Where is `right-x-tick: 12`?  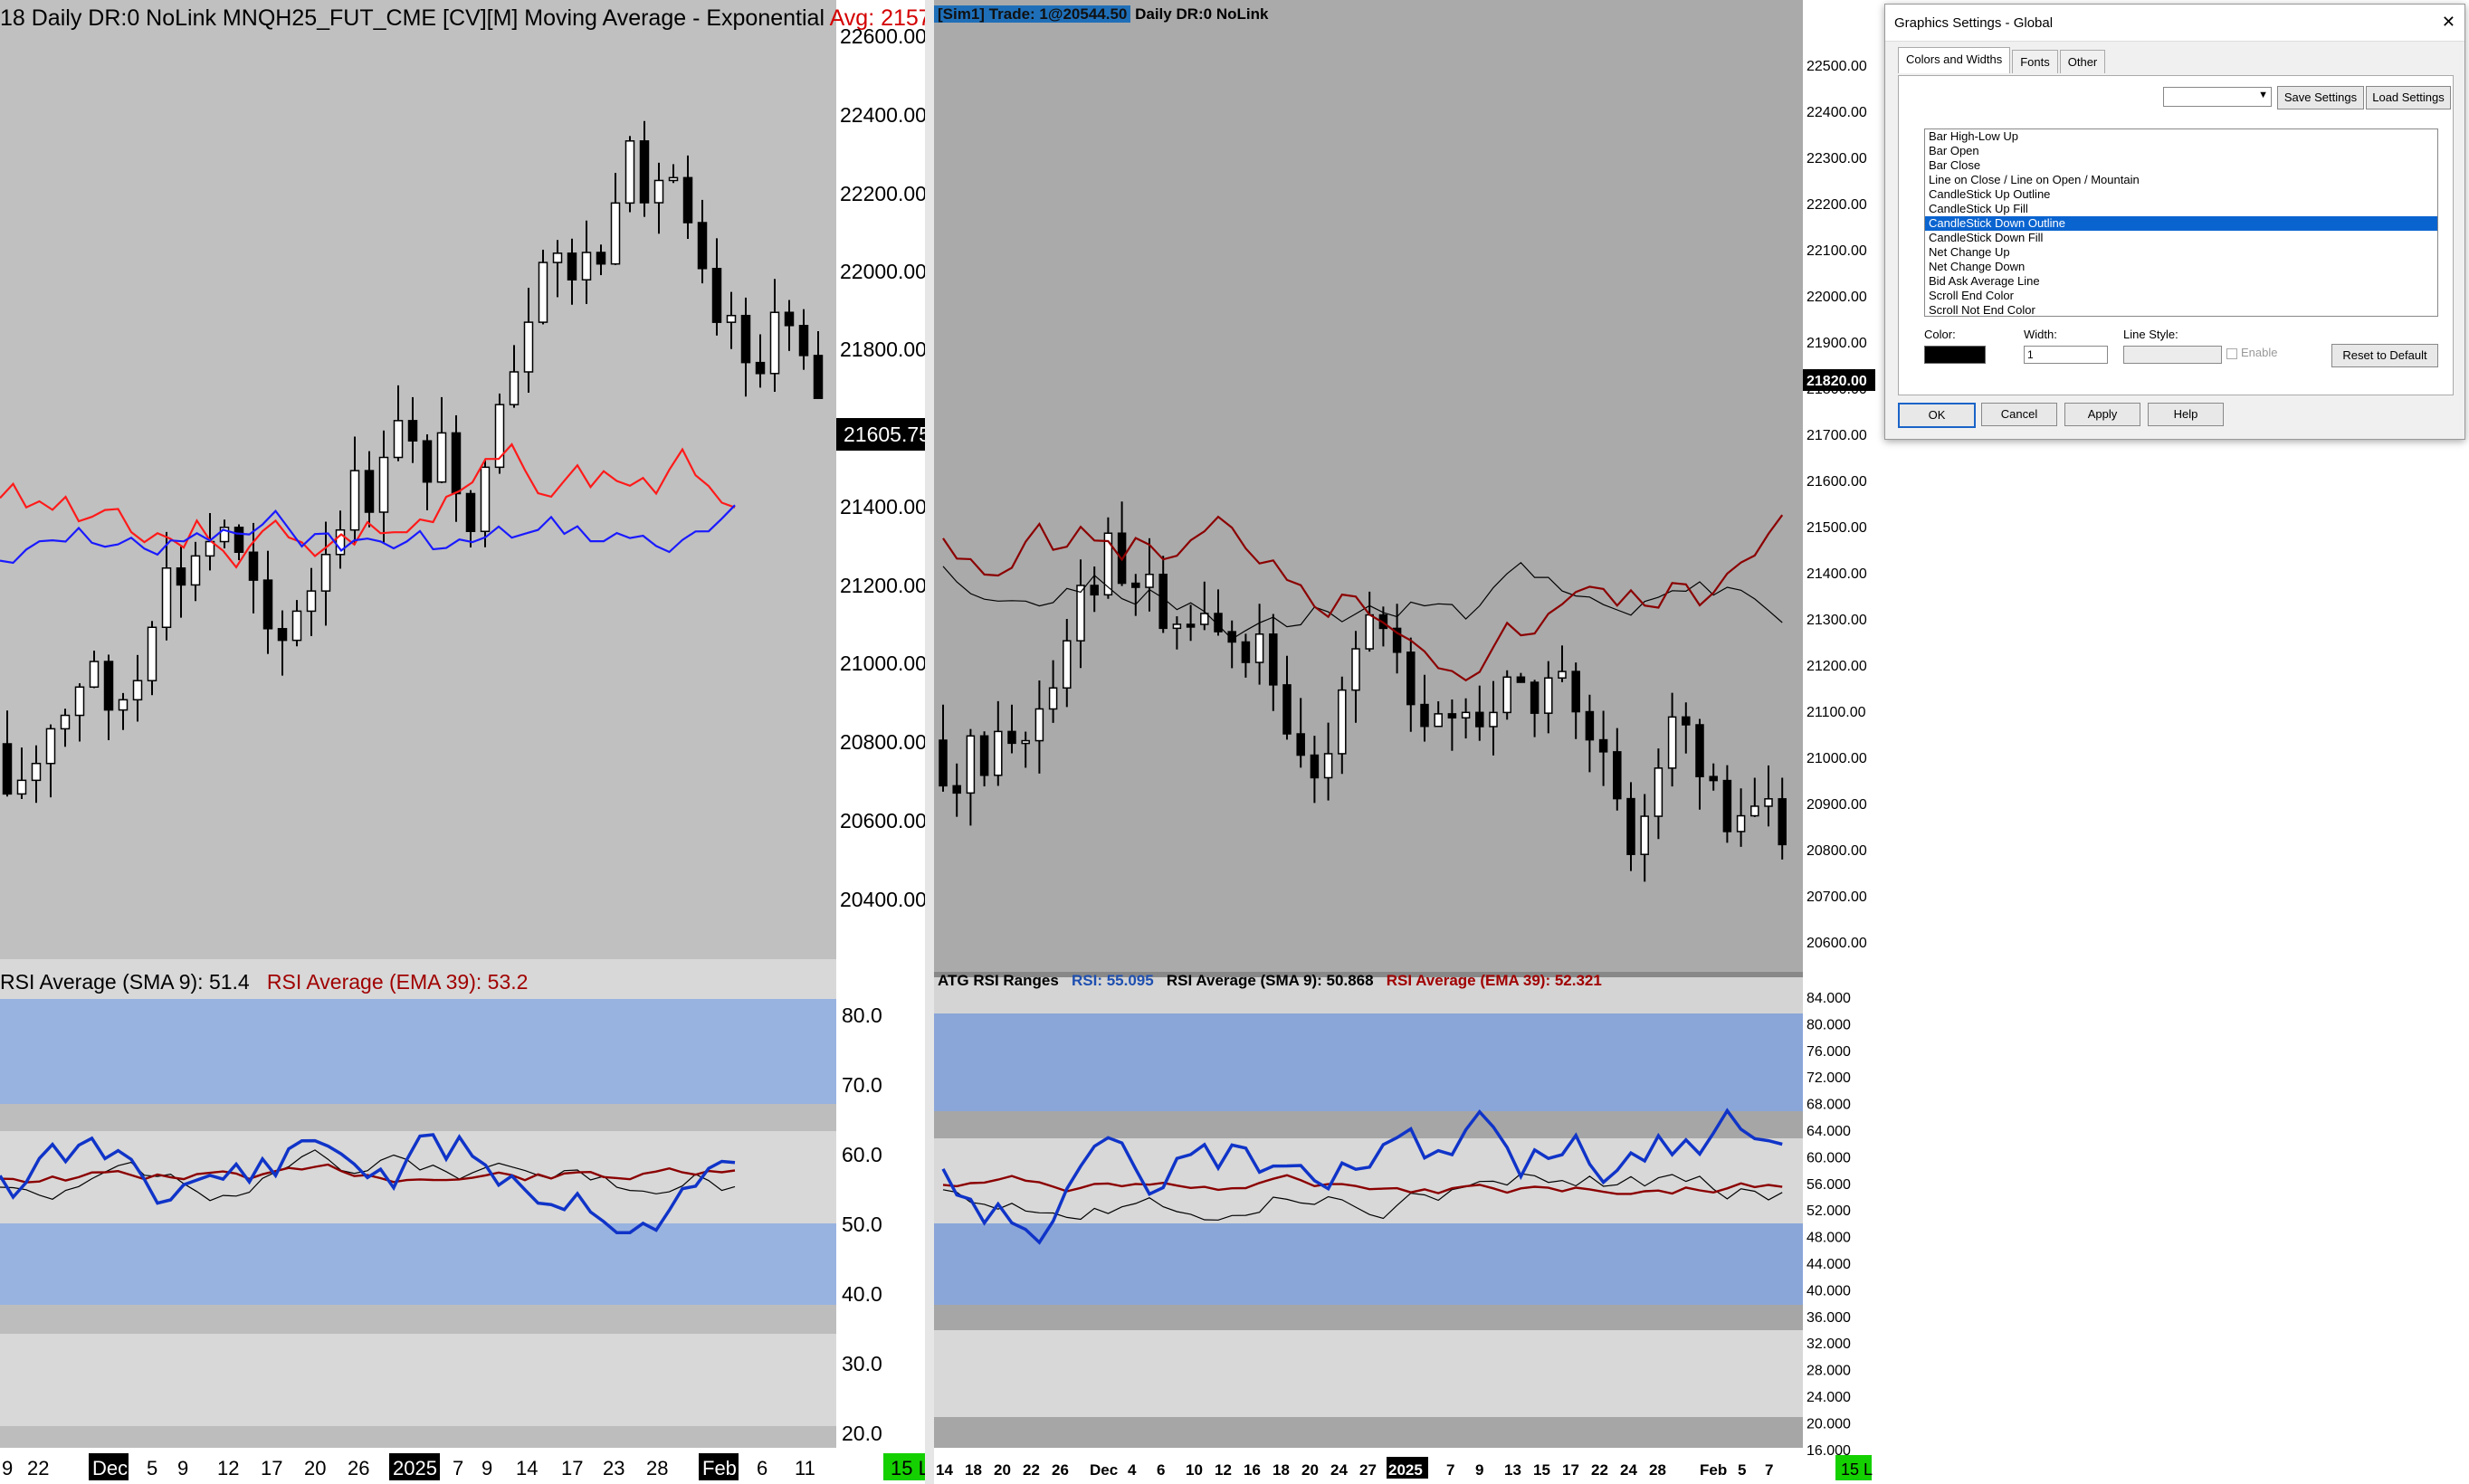
right-x-tick: 12 is located at coordinates (1223, 1470).